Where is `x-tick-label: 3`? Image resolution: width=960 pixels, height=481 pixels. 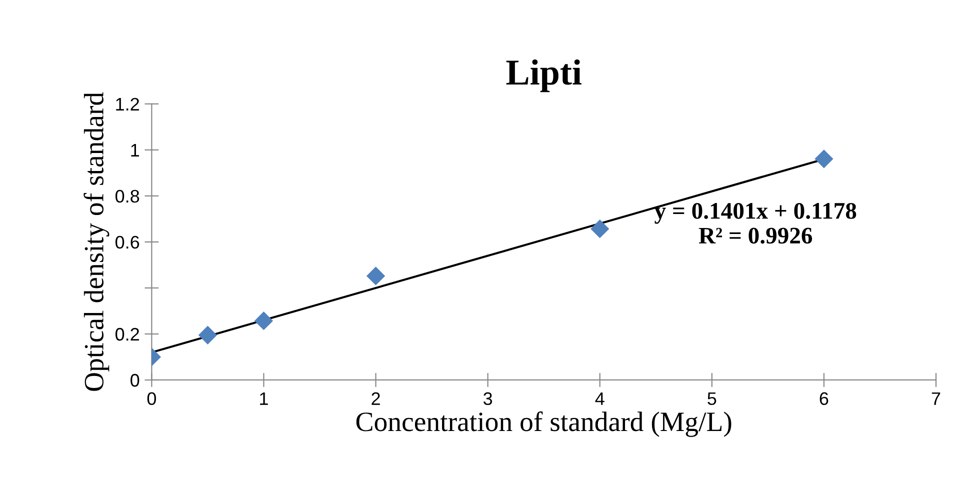
x-tick-label: 3 is located at coordinates (487, 399).